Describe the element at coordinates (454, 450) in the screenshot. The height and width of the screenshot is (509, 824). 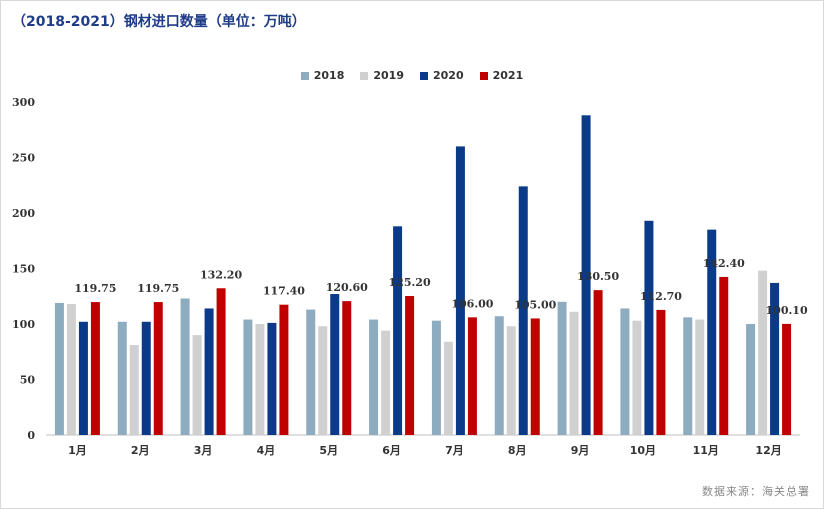
I see `x-tick-label: 7月` at that location.